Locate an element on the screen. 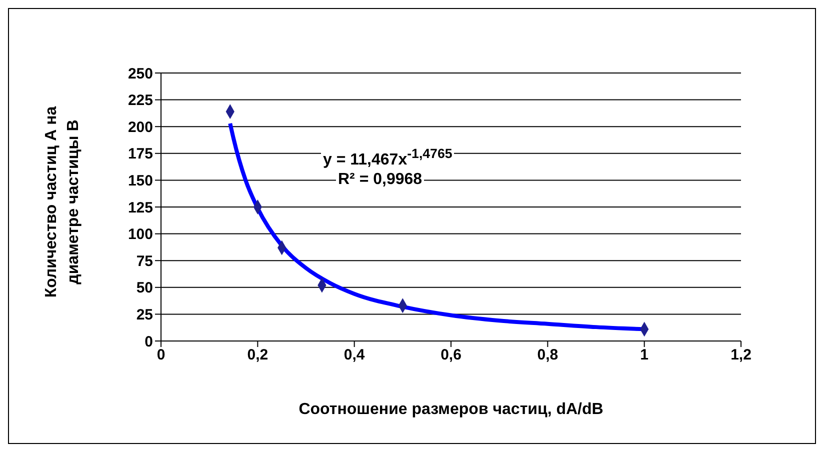  y-tick-label: 75 is located at coordinates (144, 261).